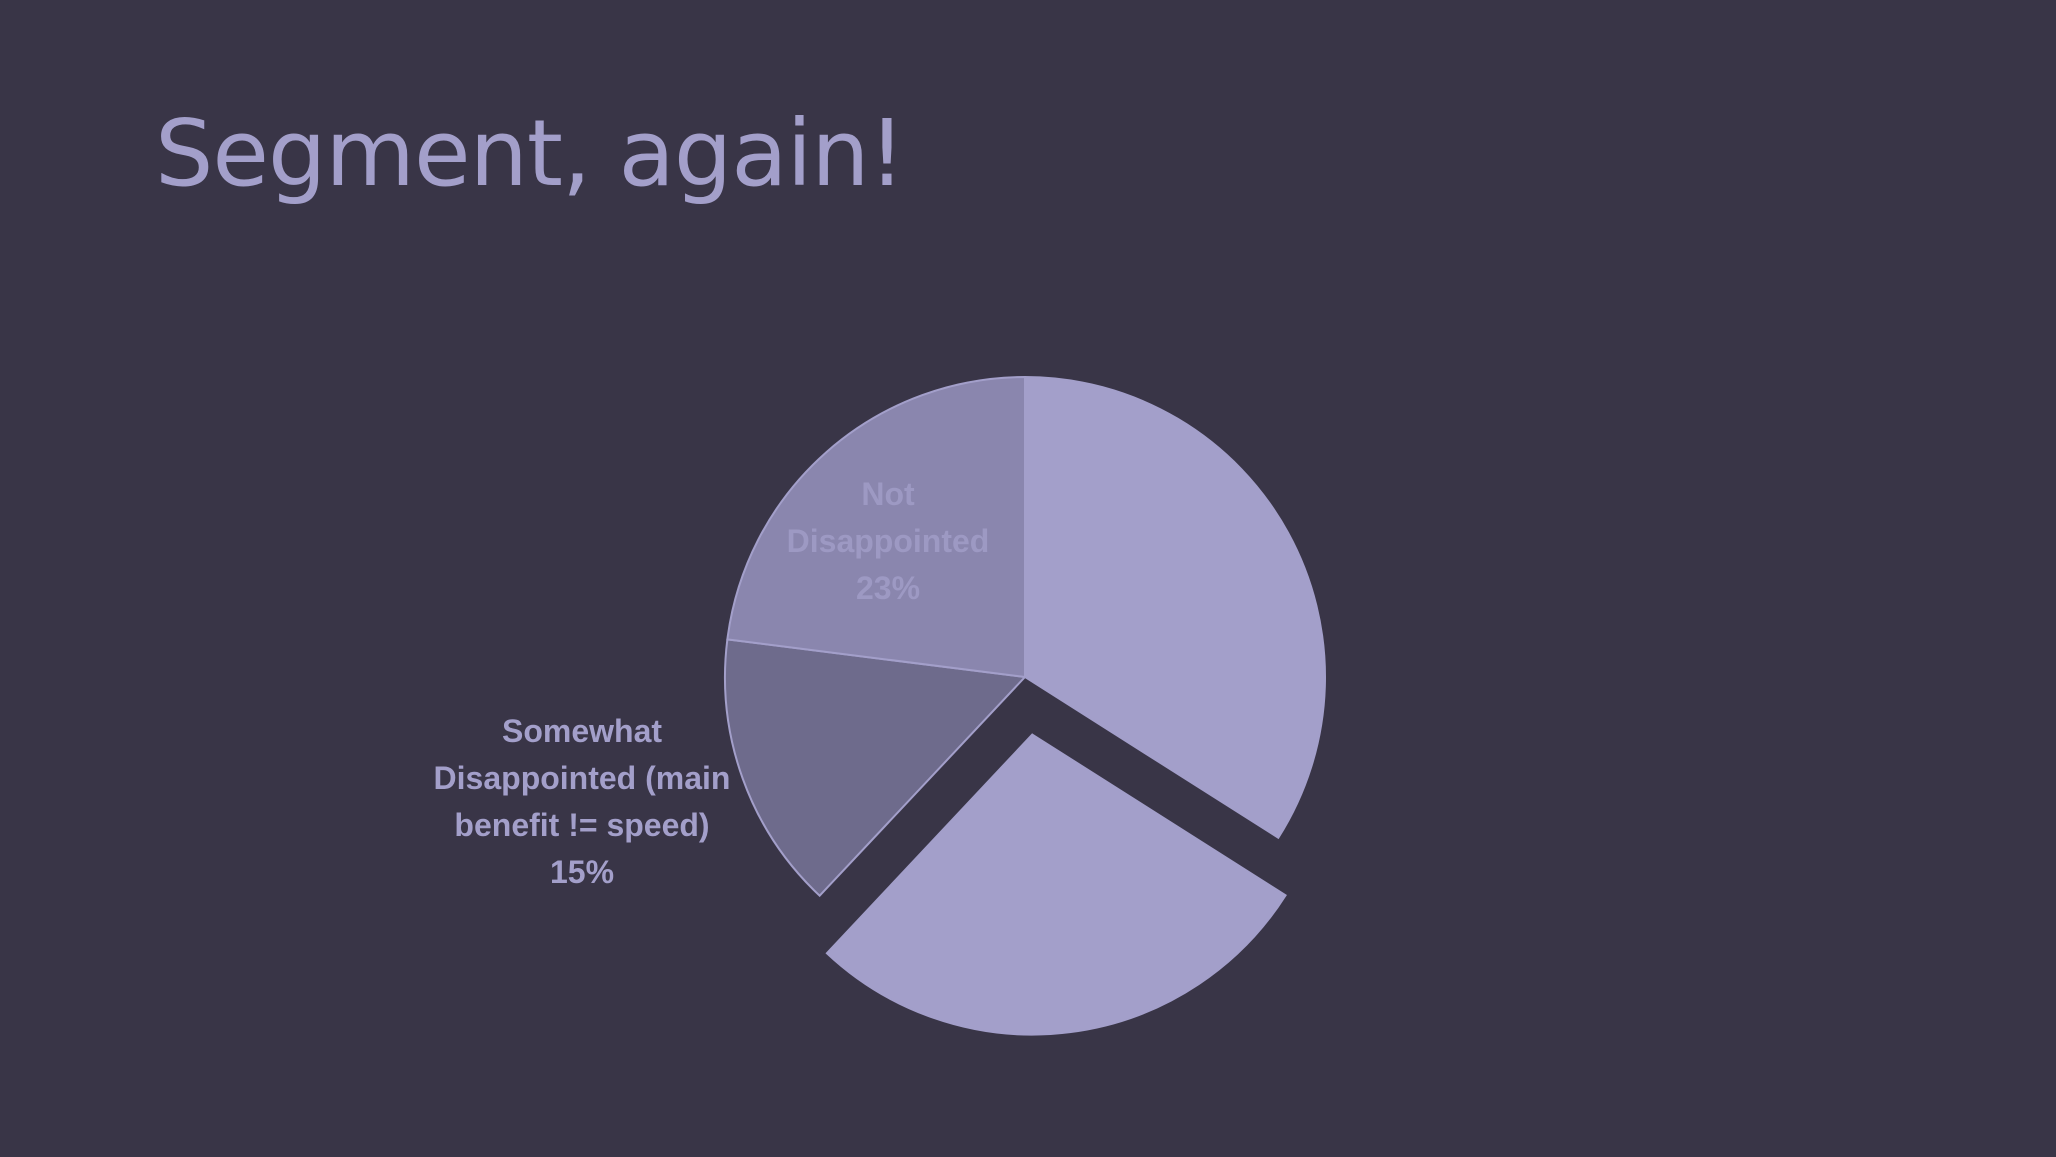 The width and height of the screenshot is (2056, 1157). I want to click on slice-label-line: 23%, so click(888, 588).